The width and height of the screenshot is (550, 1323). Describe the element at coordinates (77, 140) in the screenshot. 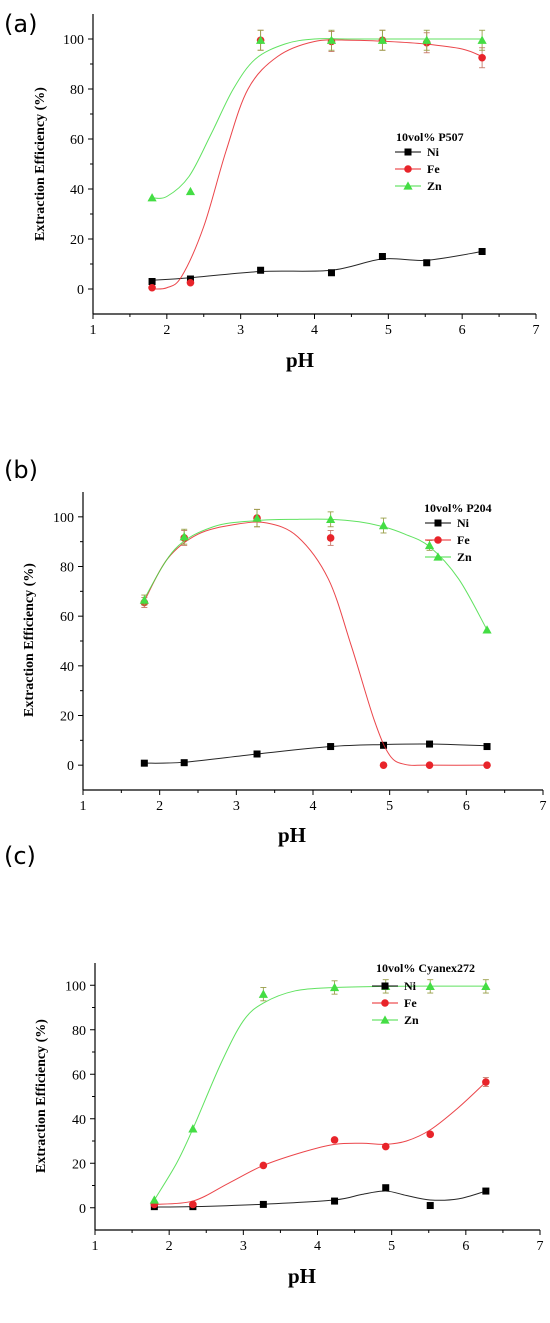

I see `y-tick-label: 60` at that location.